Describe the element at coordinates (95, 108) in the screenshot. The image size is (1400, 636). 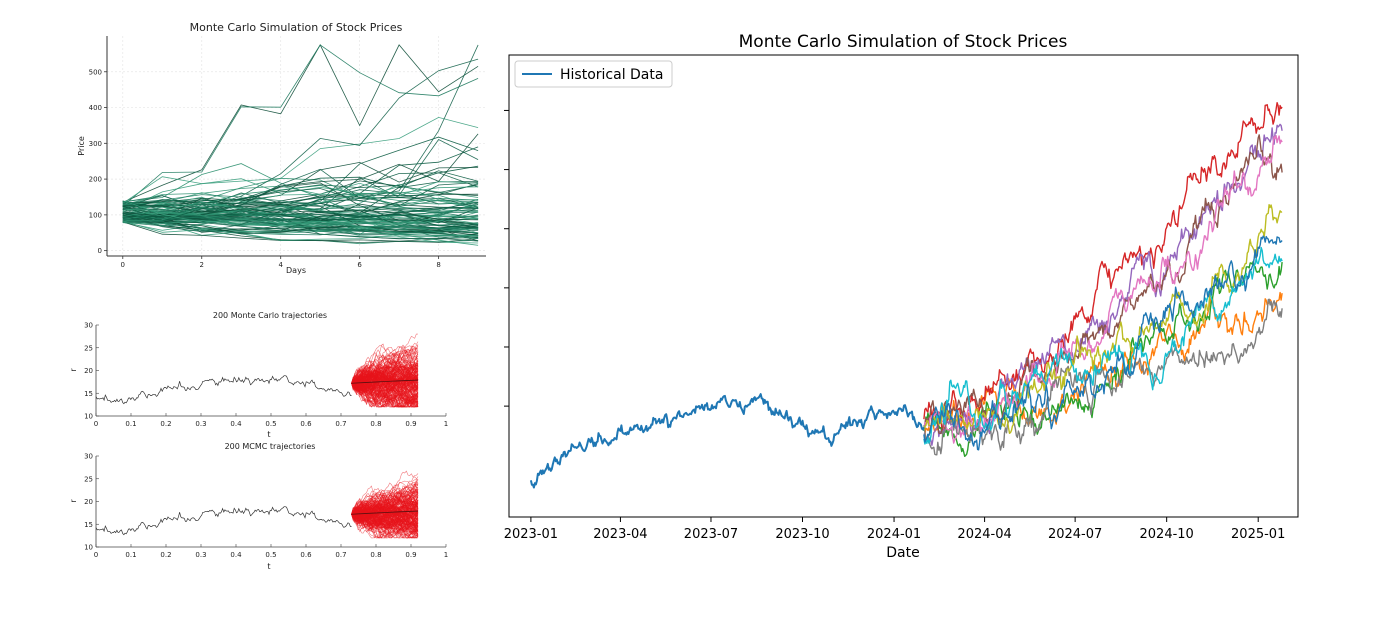
I see `chart1-ytick-label: 400` at that location.